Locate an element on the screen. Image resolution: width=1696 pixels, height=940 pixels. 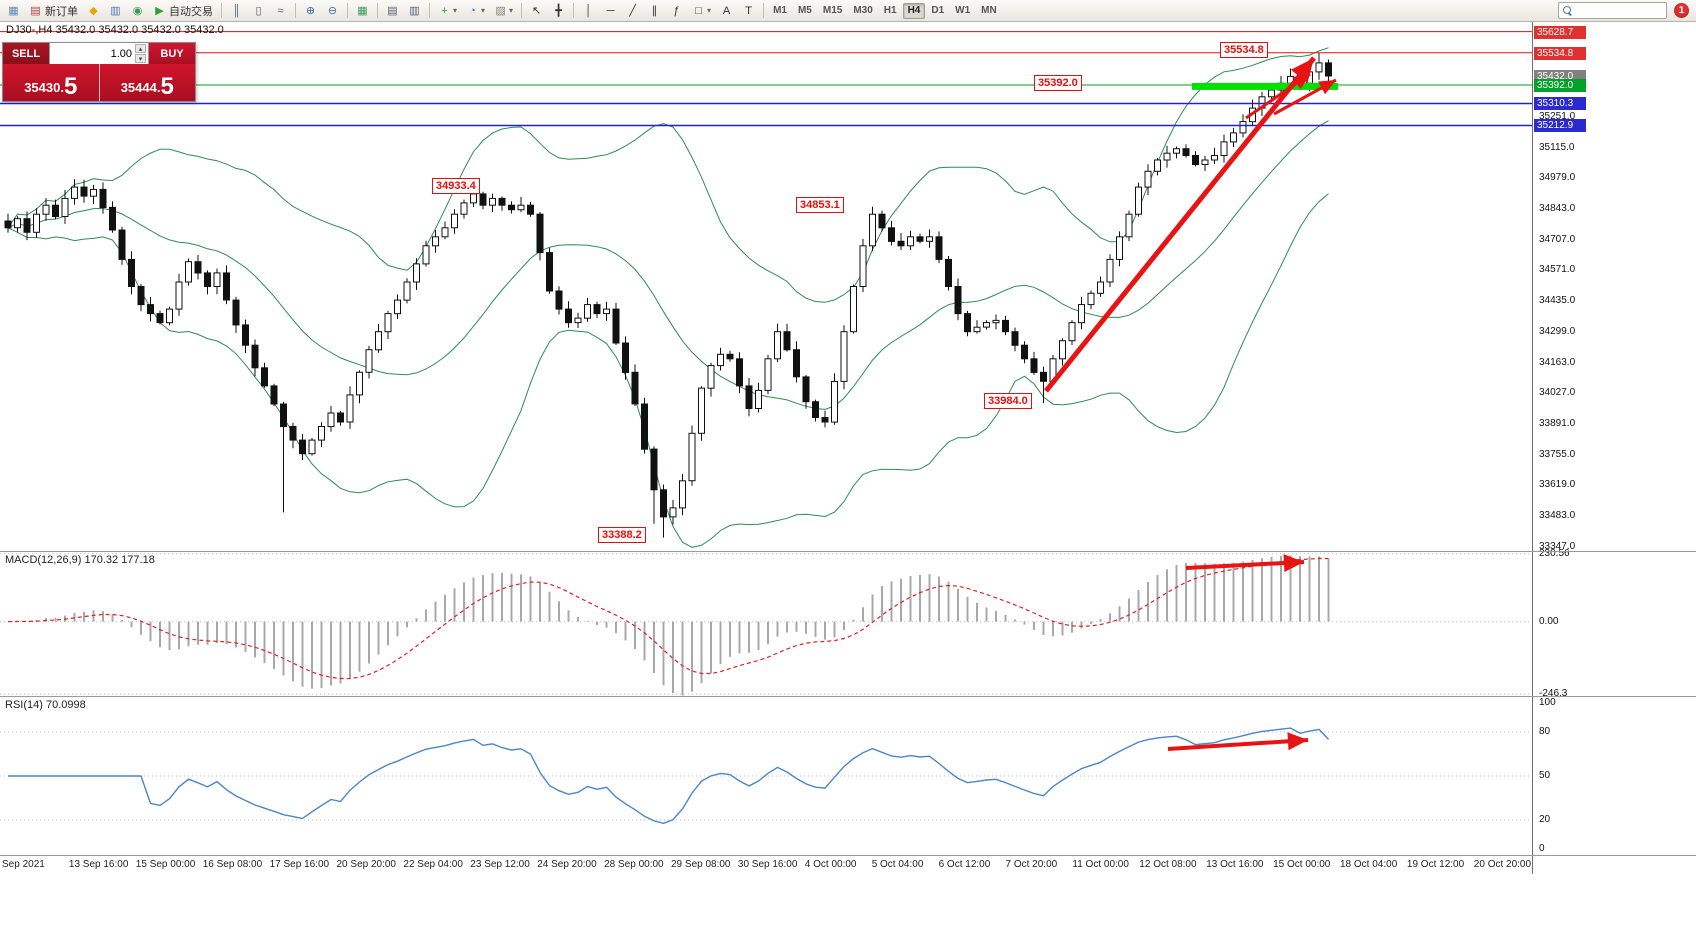
tile-windows-button: ▦ is located at coordinates (362, 11).